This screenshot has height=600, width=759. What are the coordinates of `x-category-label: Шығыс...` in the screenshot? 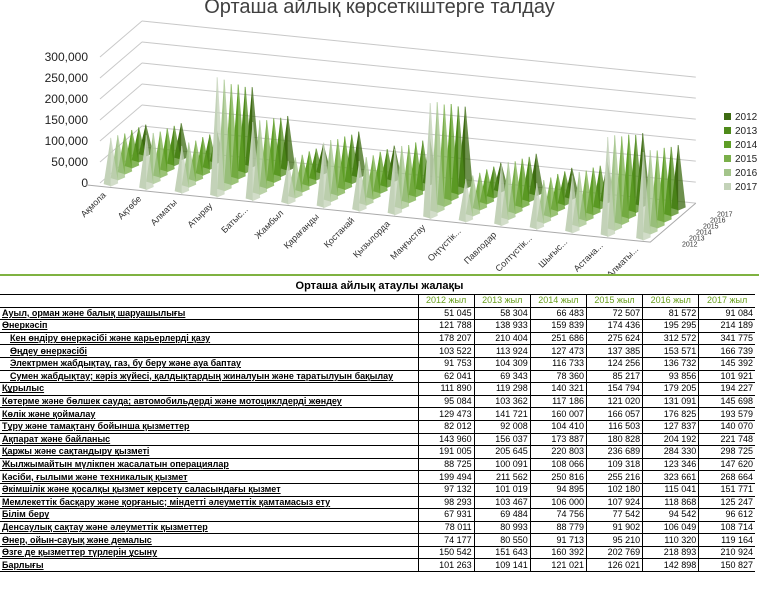 It's located at (552, 253).